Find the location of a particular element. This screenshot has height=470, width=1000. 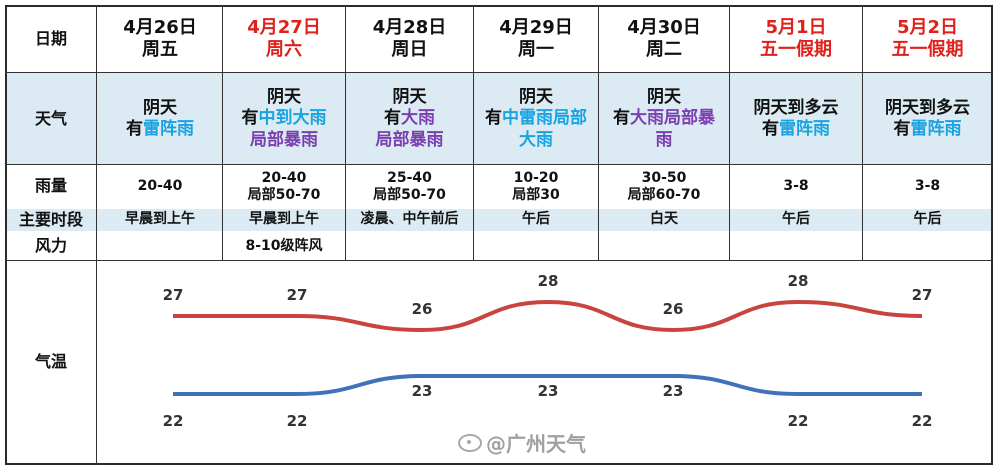

rain-cell: 3-8 is located at coordinates (927, 187).